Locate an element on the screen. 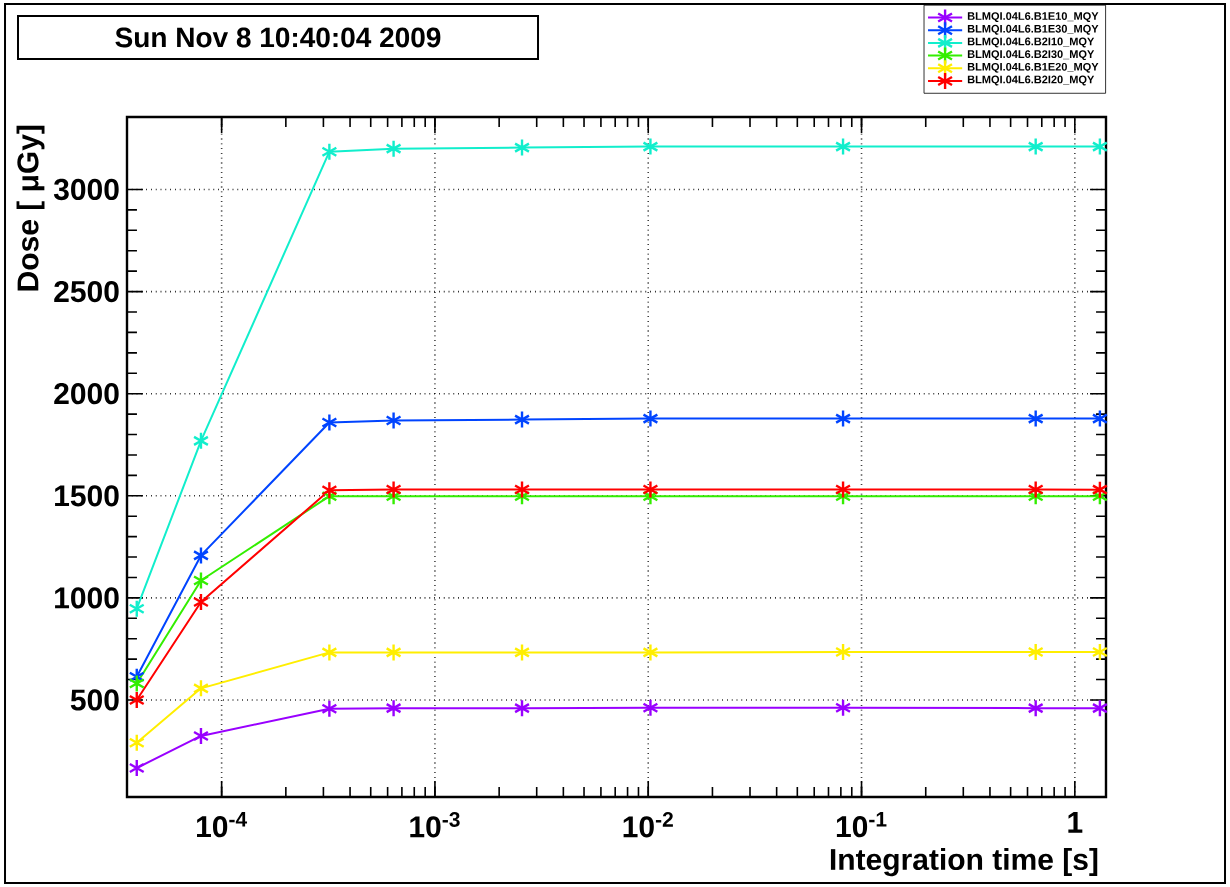 The width and height of the screenshot is (1230, 887). x-tick-label: 10$^{-1}$ is located at coordinates (861, 825).